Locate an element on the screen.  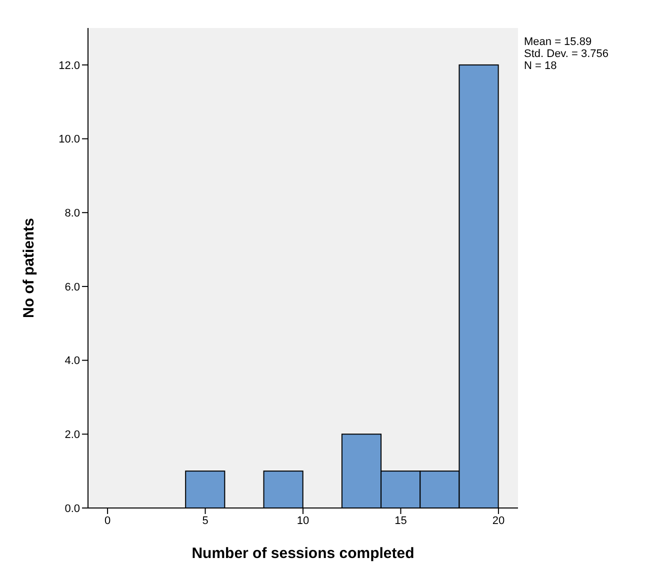
x-tick-label: 0 is located at coordinates (107, 520).